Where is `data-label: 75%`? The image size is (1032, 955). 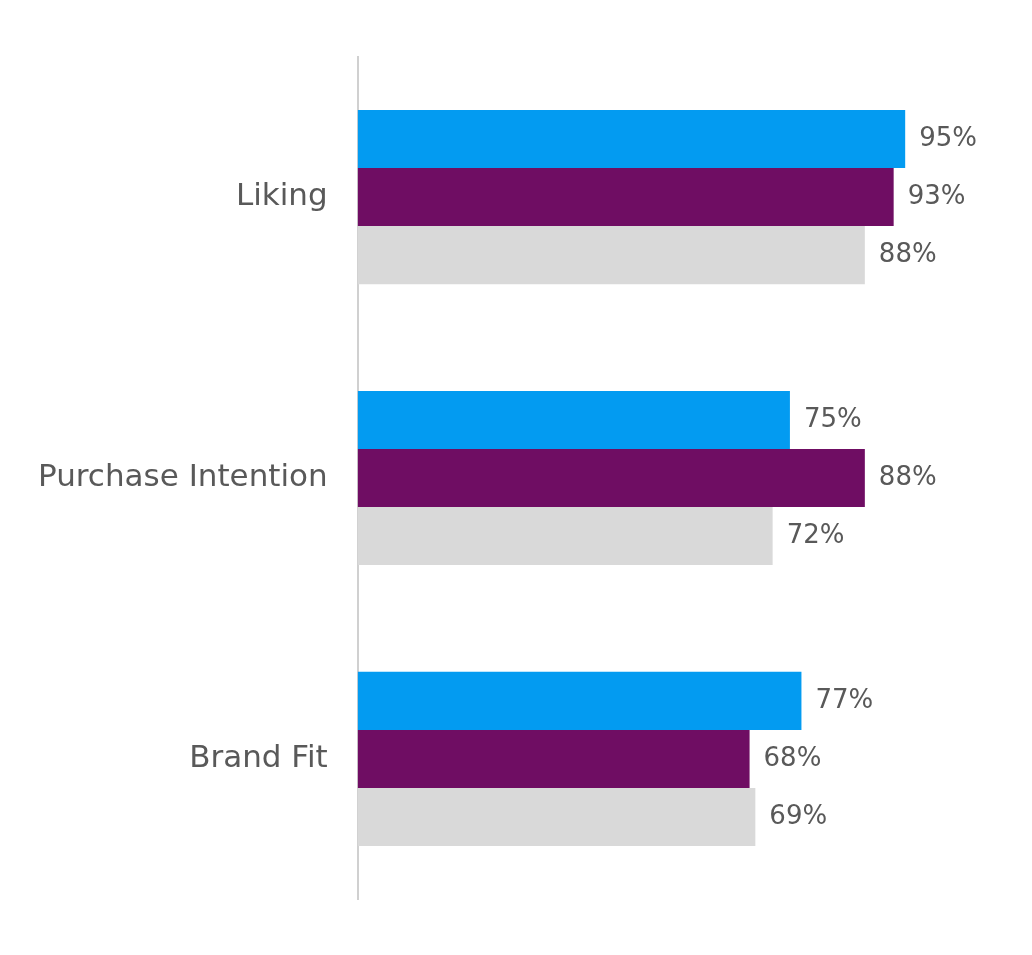 data-label: 75% is located at coordinates (832, 417).